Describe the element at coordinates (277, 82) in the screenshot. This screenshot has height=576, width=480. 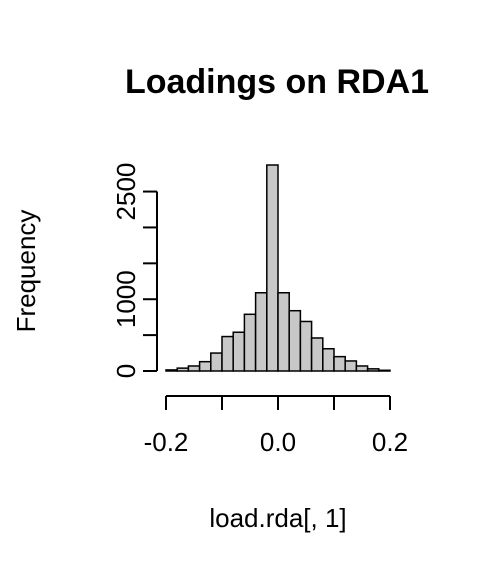
I see `chart-title: Loadings on RDA1` at that location.